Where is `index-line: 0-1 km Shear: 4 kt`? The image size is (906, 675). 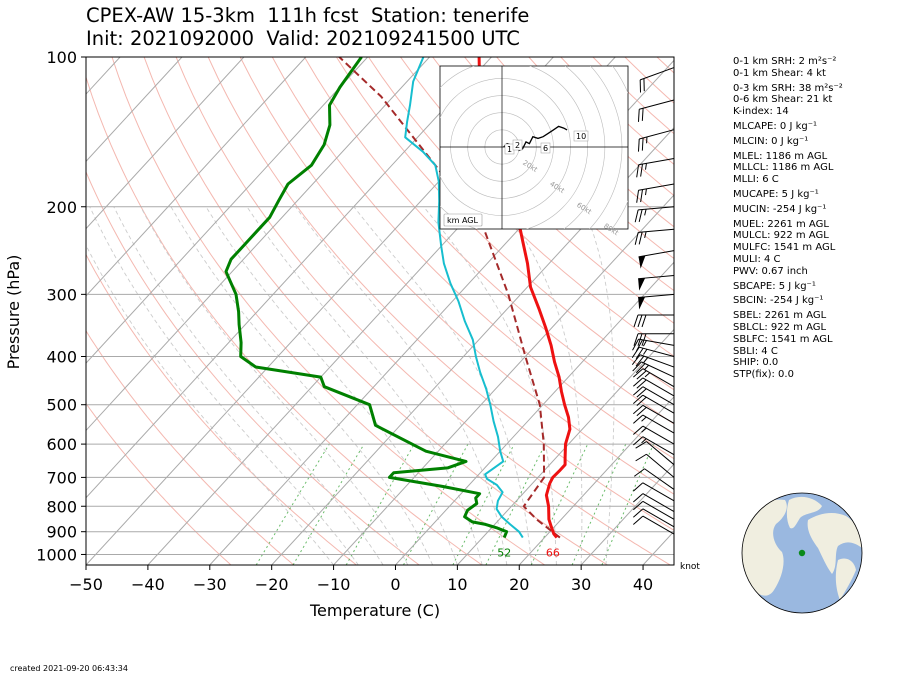 index-line: 0-1 km Shear: 4 kt is located at coordinates (779, 73).